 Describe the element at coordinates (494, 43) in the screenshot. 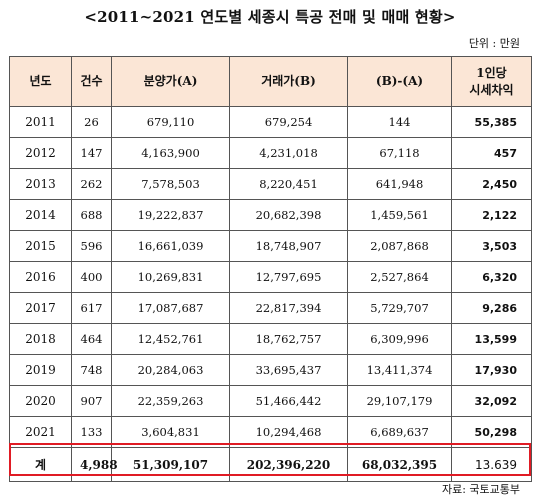

I see `unit-label: 단위 : 만원` at that location.